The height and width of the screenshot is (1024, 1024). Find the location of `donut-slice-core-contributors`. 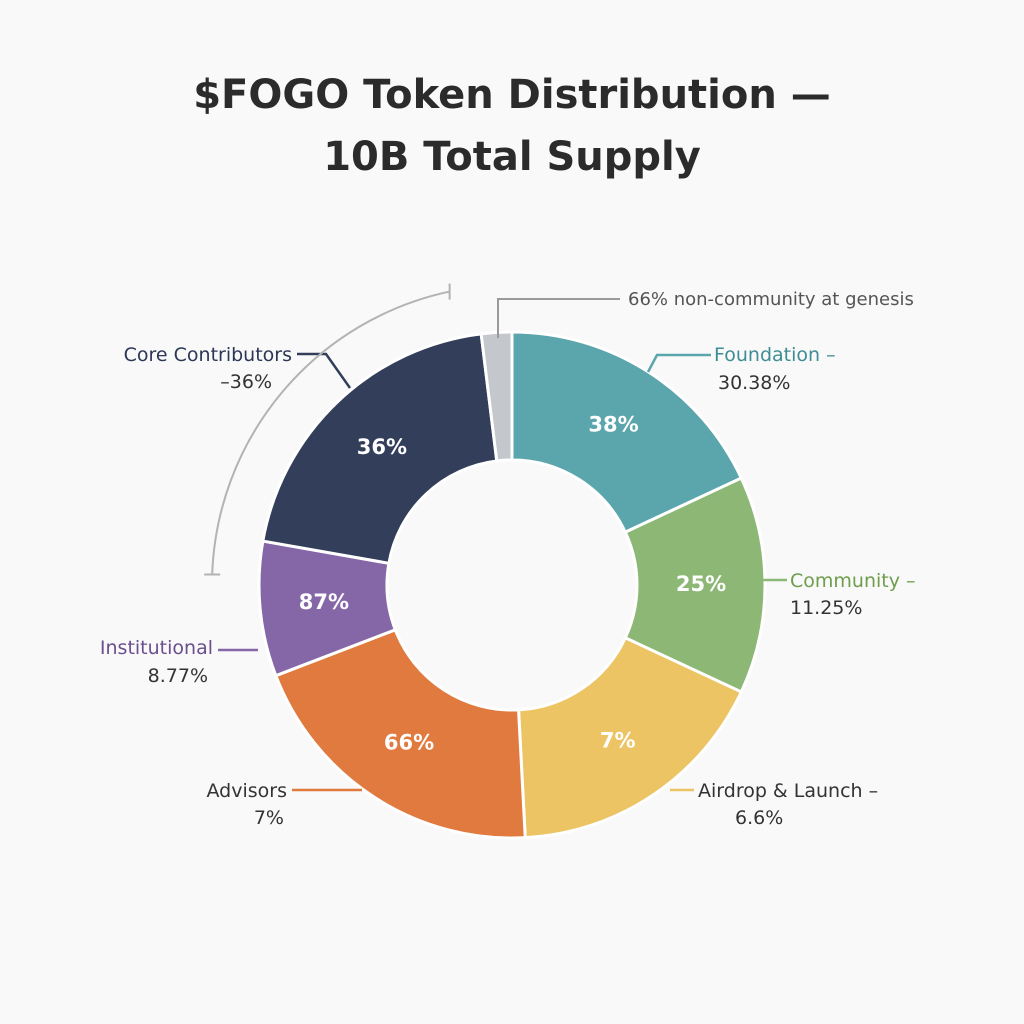

donut-slice-core-contributors is located at coordinates (380, 449).